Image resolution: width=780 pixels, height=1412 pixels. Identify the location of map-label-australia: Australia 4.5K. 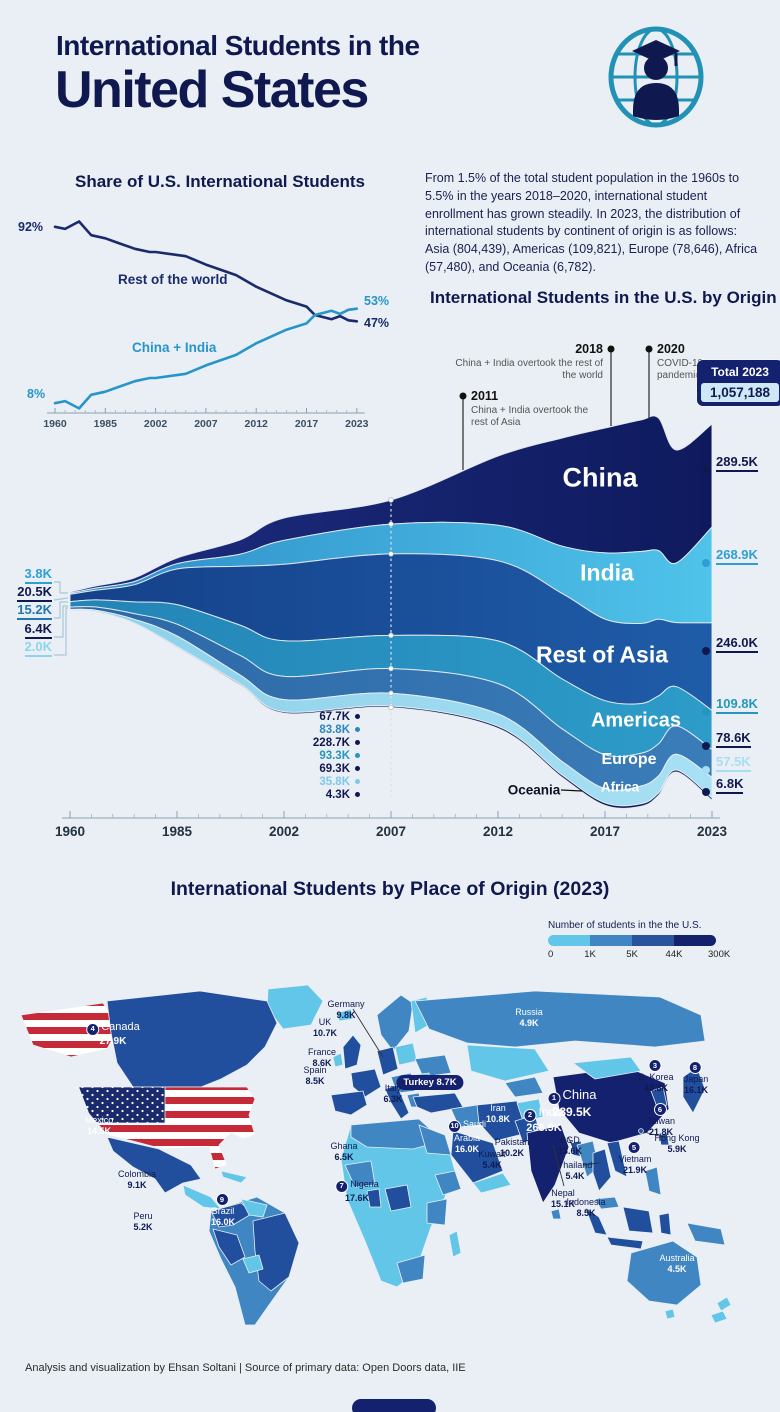
(677, 1263).